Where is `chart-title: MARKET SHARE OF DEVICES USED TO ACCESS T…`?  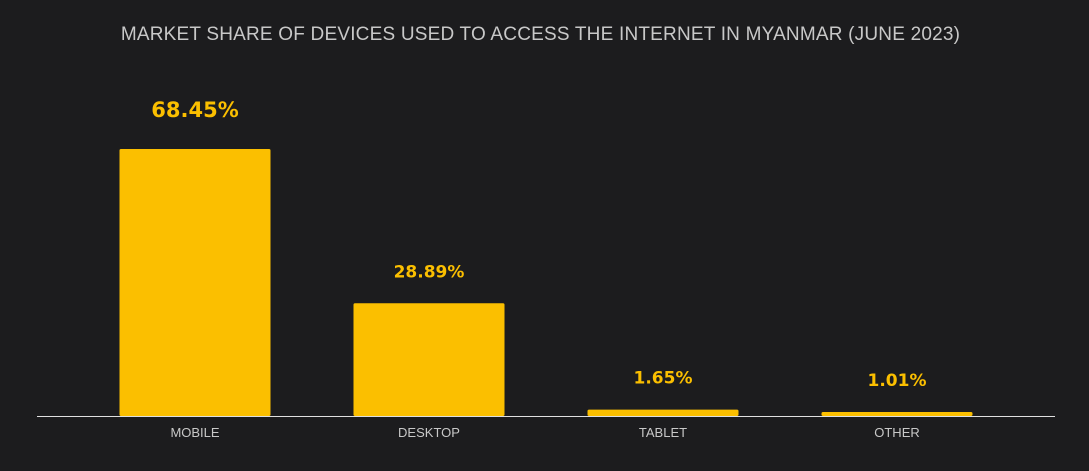 chart-title: MARKET SHARE OF DEVICES USED TO ACCESS T… is located at coordinates (540, 34).